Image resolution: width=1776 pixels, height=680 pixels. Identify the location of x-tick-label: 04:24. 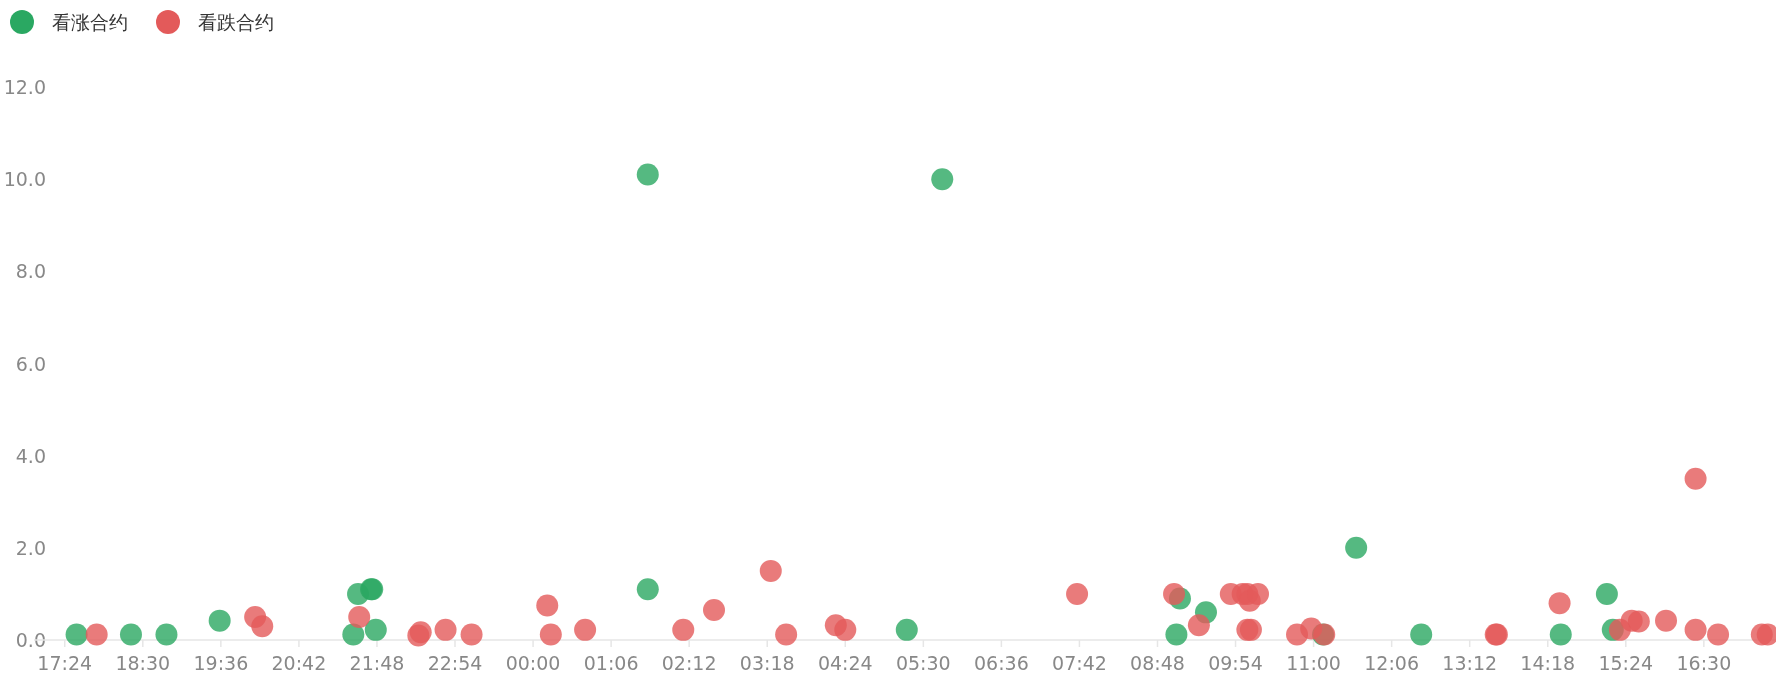
(845, 663).